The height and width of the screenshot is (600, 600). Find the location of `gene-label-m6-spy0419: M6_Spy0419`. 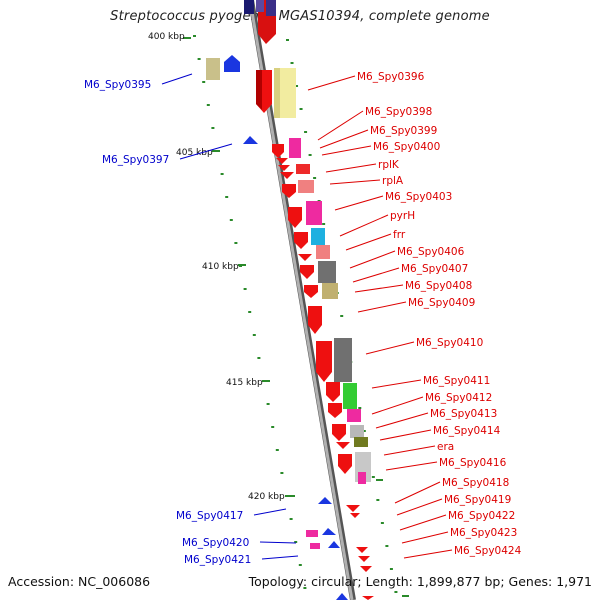

gene-label-m6-spy0419: M6_Spy0419 is located at coordinates (477, 500).